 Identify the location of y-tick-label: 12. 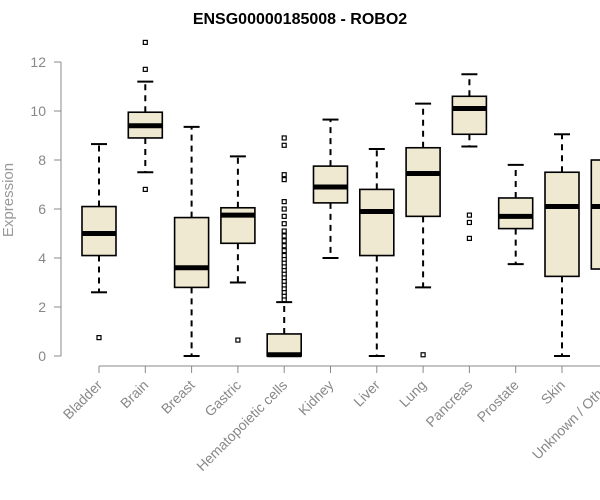
(38, 62).